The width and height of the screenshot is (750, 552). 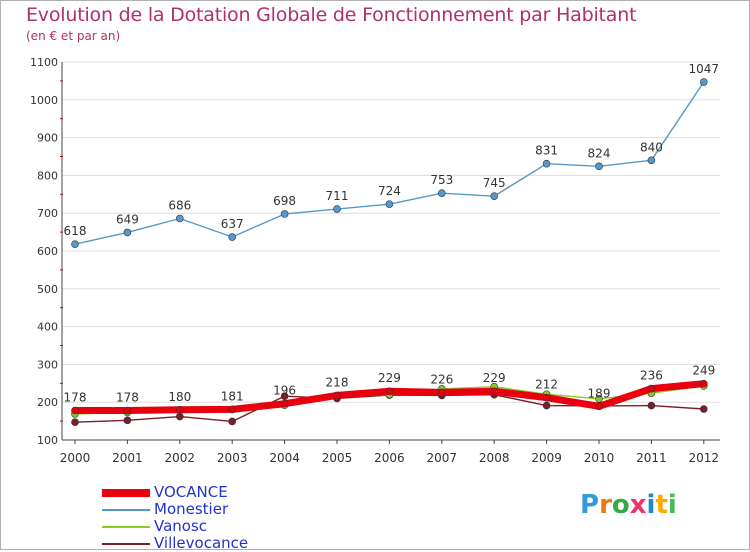 What do you see at coordinates (47, 175) in the screenshot?
I see `y-tick-label: 800` at bounding box center [47, 175].